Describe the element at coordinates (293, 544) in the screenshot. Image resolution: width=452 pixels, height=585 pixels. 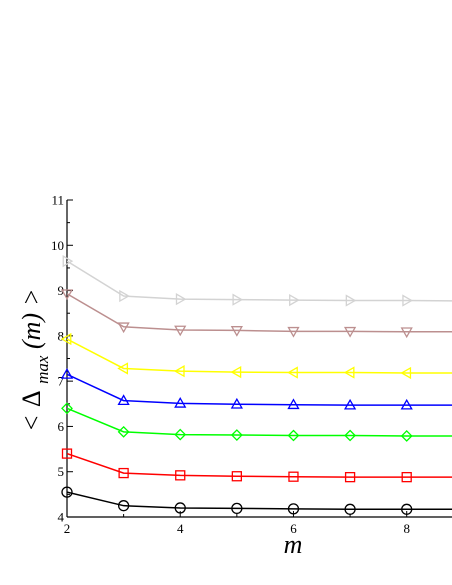
I see `x-axis-label: m` at that location.